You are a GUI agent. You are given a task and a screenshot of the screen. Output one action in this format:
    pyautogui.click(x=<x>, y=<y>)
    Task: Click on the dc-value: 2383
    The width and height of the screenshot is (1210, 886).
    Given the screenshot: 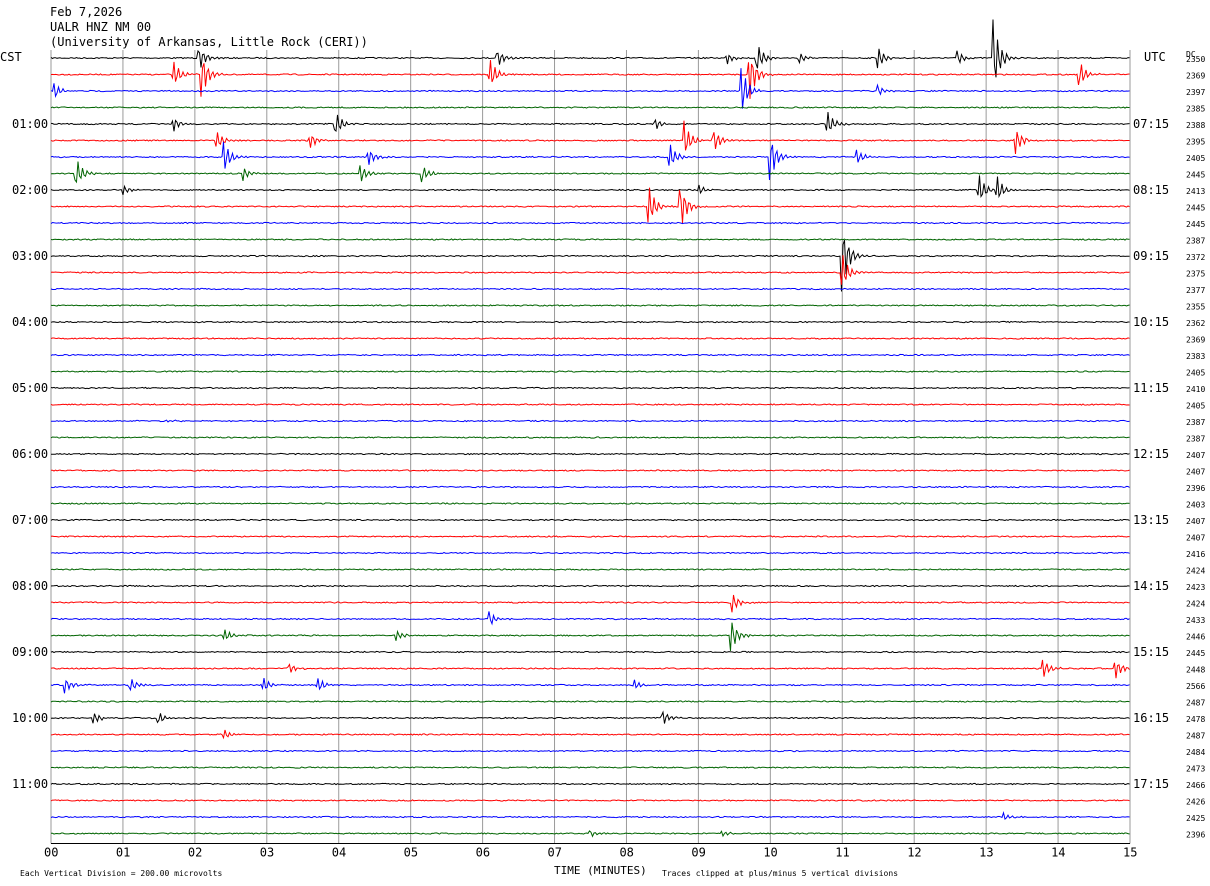 What is the action you would take?
    pyautogui.click(x=1195, y=356)
    